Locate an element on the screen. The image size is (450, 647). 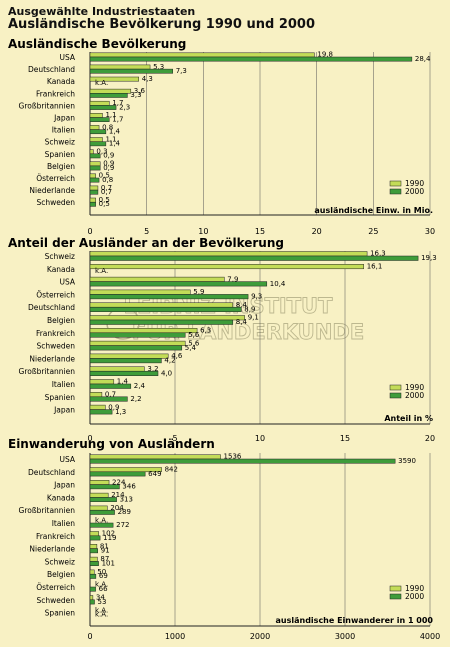
data-label-2000: 2,3 is located at coordinates (124, 107).